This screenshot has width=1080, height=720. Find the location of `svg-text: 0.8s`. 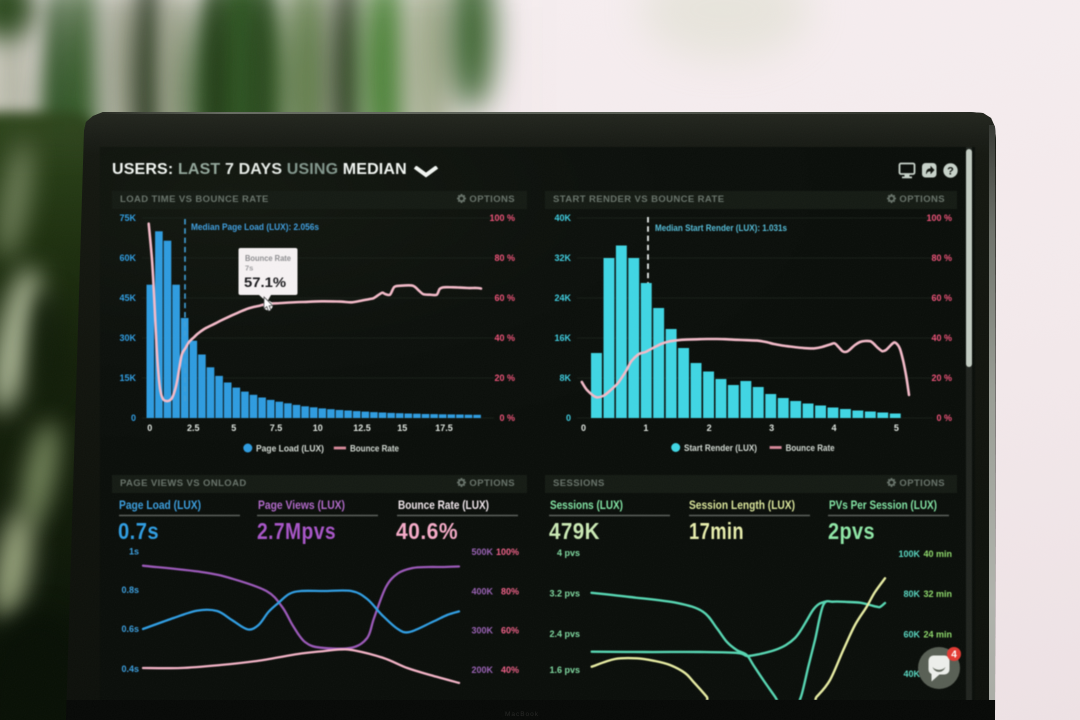

svg-text: 0.8s is located at coordinates (130, 590).